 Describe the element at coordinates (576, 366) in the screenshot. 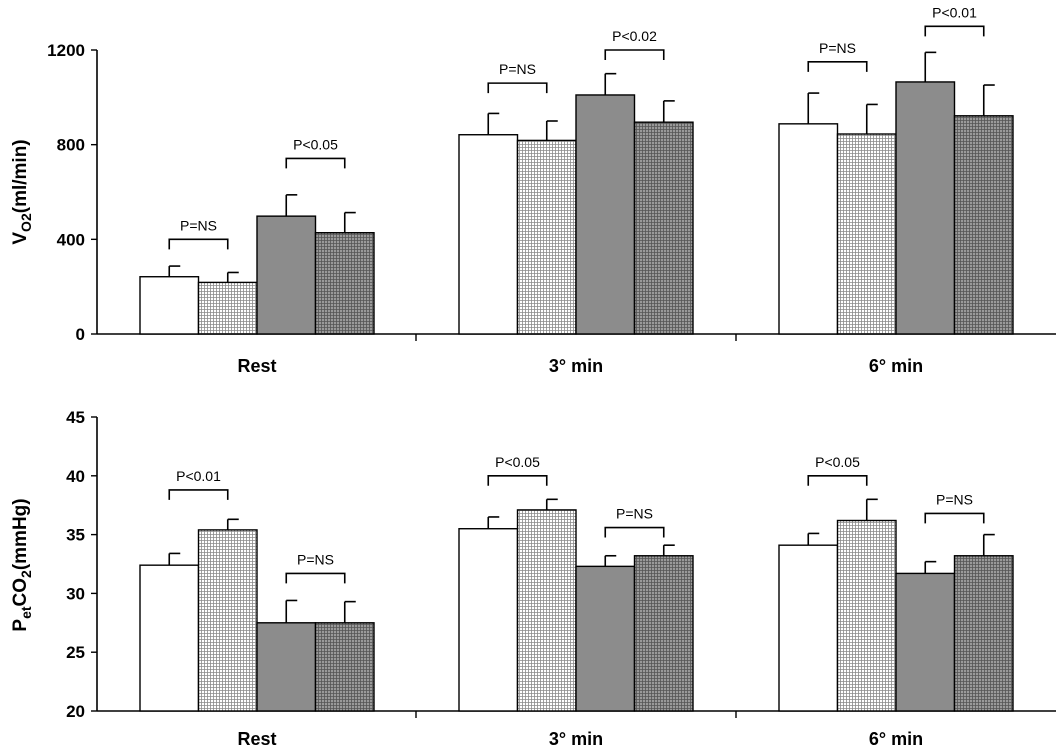

I see `vo2-category-label: 3° min` at that location.